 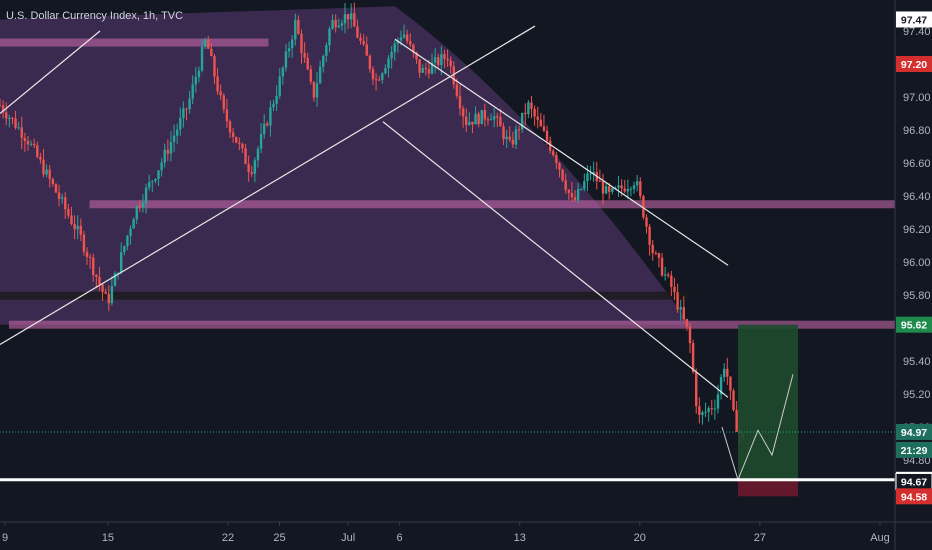 What do you see at coordinates (917, 164) in the screenshot?
I see `y-tick-label: 96.60` at bounding box center [917, 164].